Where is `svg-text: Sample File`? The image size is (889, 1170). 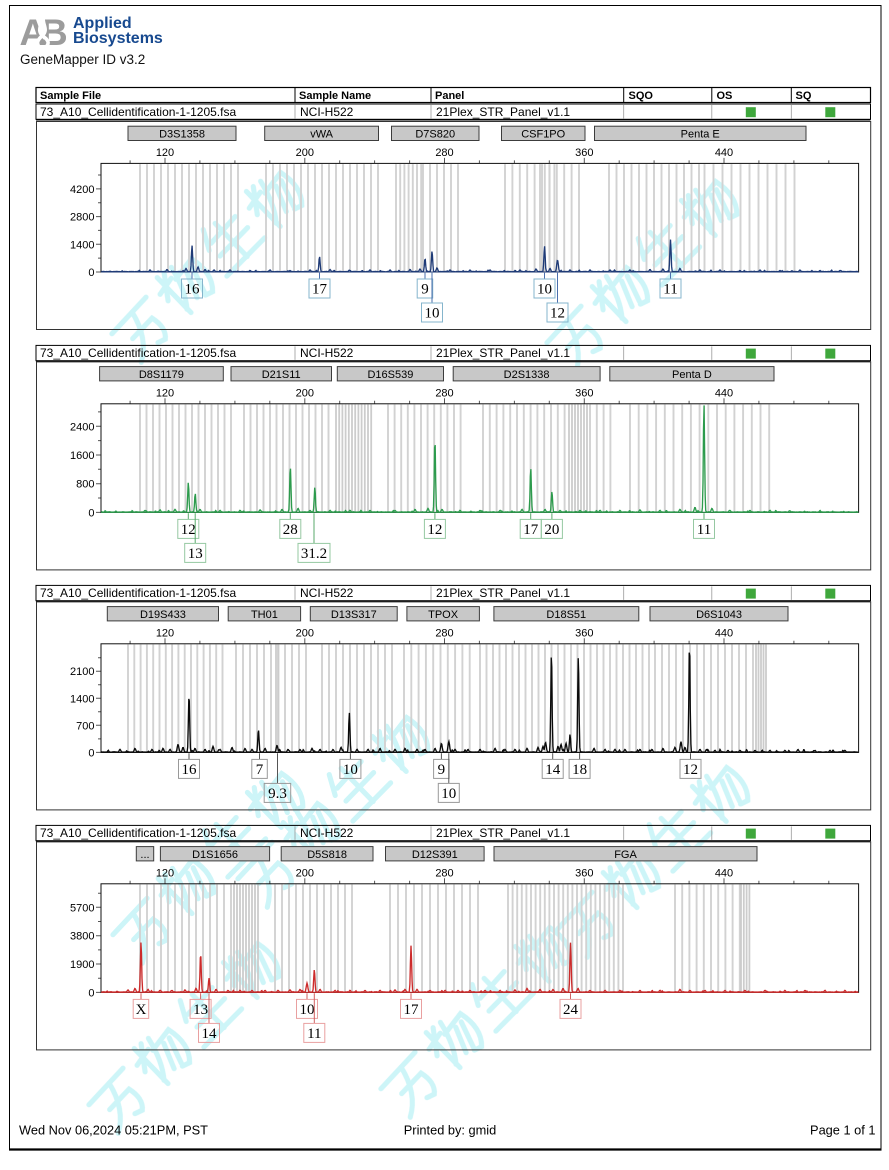
svg-text: Sample File is located at coordinates (70, 96).